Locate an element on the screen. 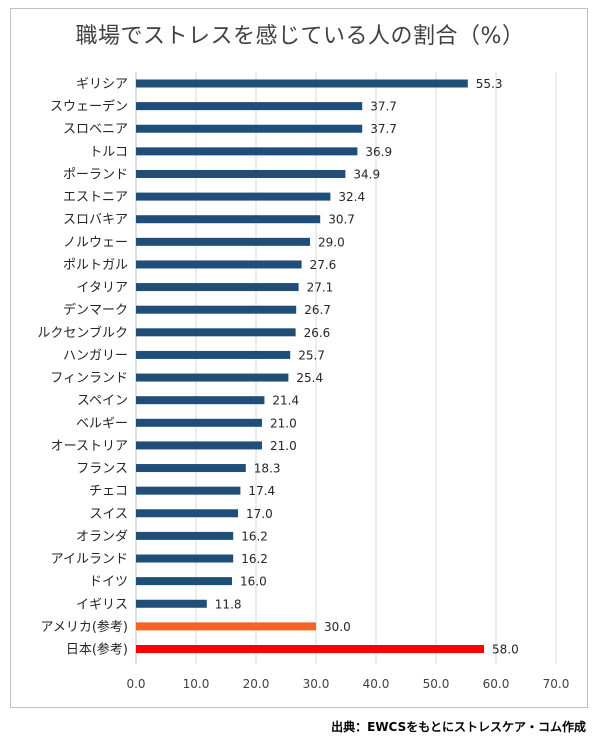 This screenshot has height=750, width=600. value-label: 36.9 is located at coordinates (378, 152).